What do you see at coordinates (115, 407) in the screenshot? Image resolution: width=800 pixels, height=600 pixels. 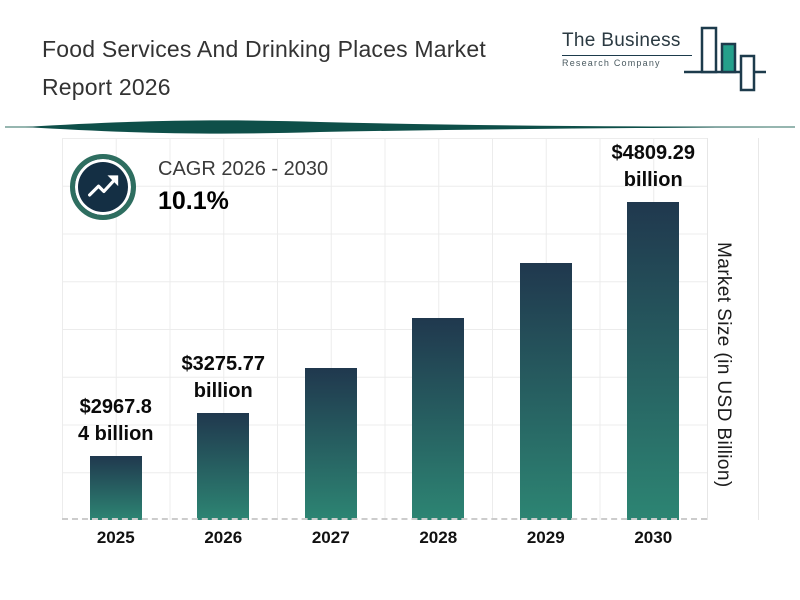 I see `label-line: $2967.8` at bounding box center [115, 407].